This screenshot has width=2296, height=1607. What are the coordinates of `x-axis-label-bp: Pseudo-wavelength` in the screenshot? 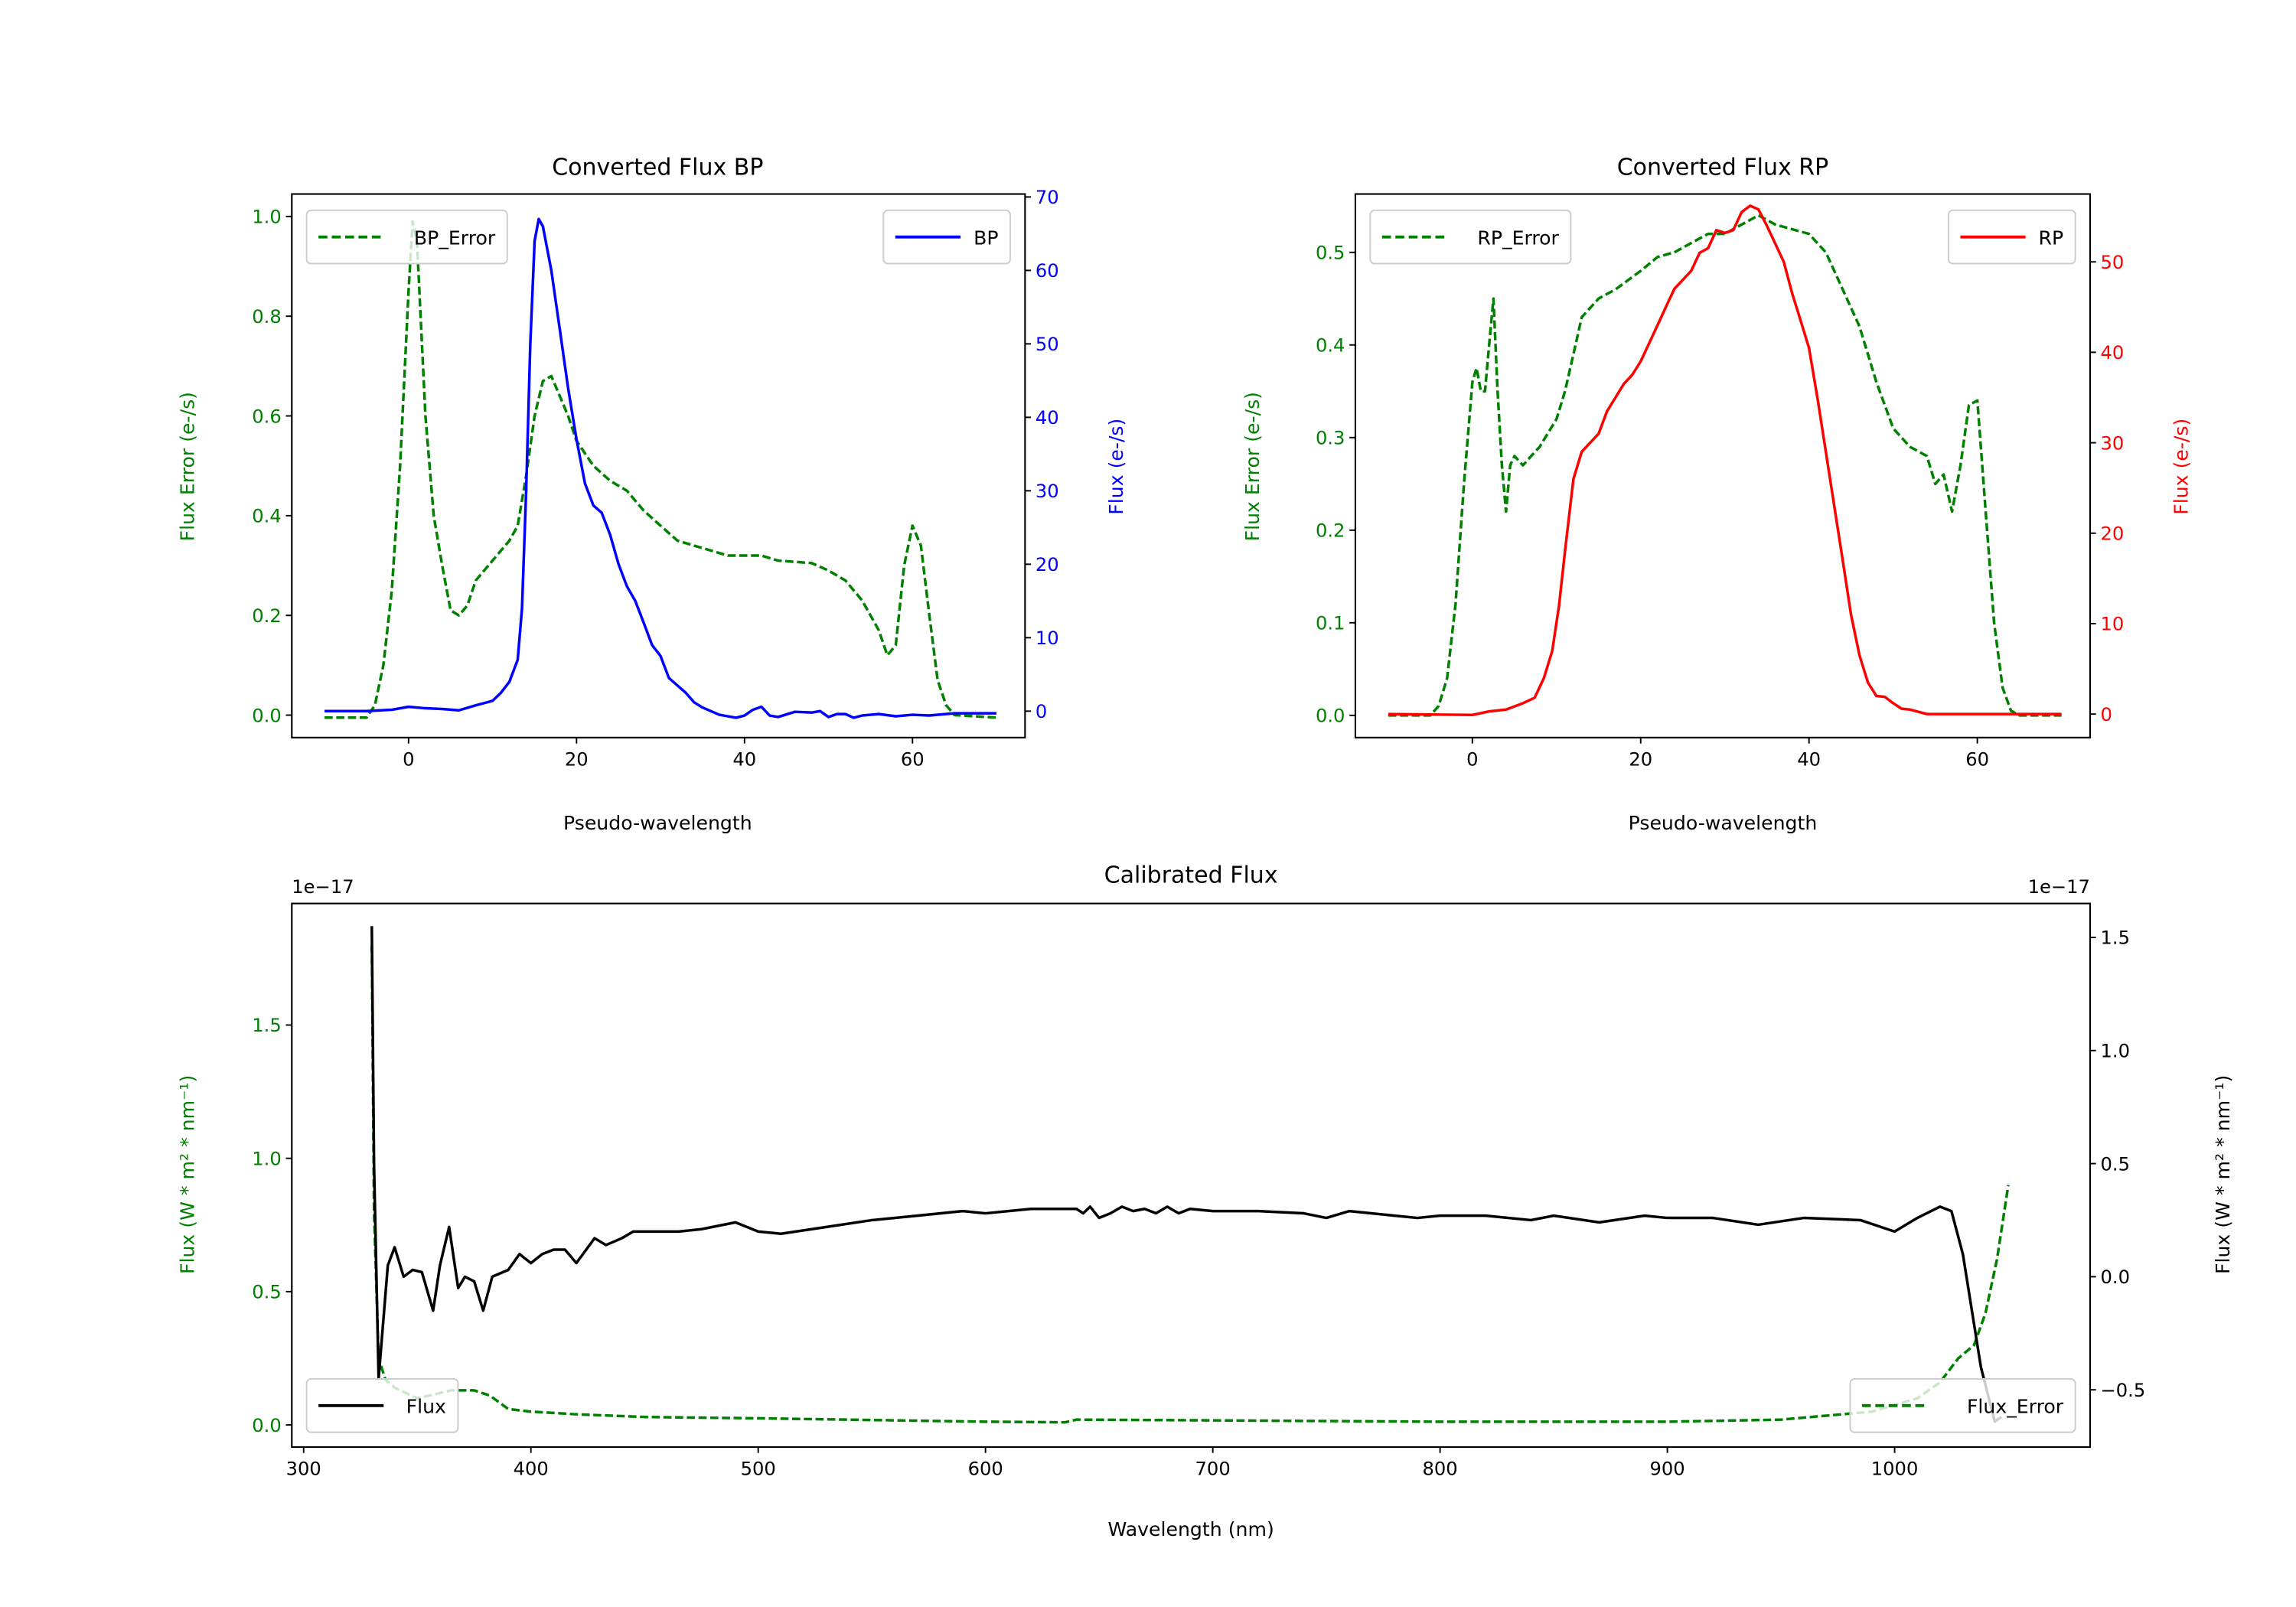 It's located at (657, 823).